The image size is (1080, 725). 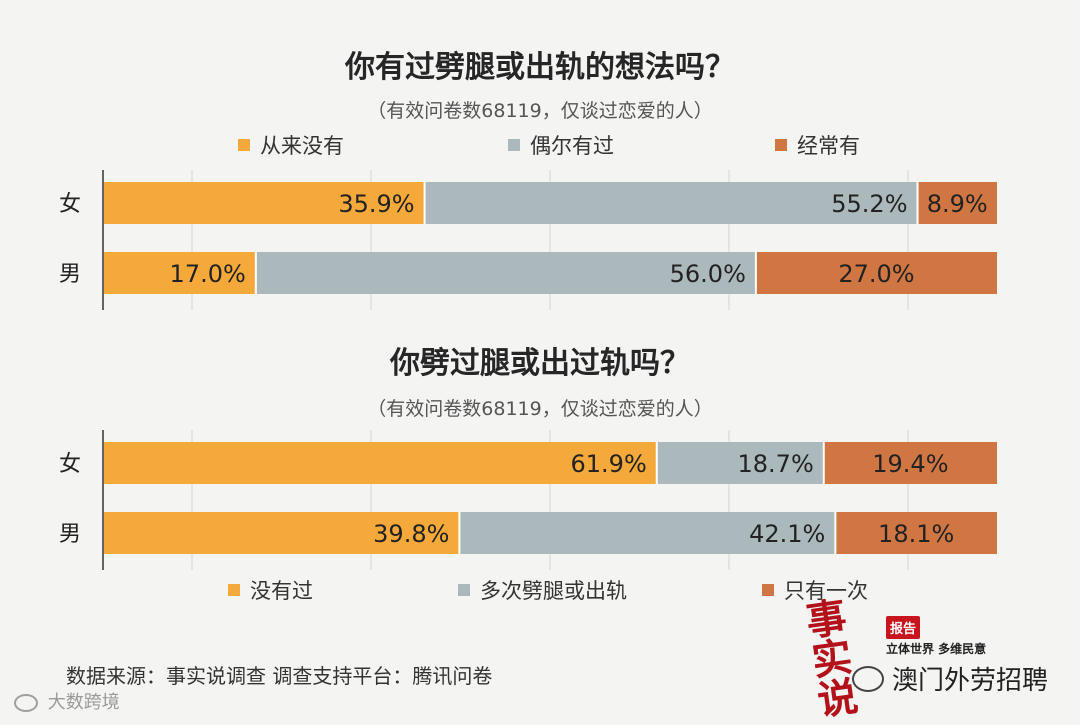 I want to click on stamp-logo: 事实说, so click(x=830, y=659).